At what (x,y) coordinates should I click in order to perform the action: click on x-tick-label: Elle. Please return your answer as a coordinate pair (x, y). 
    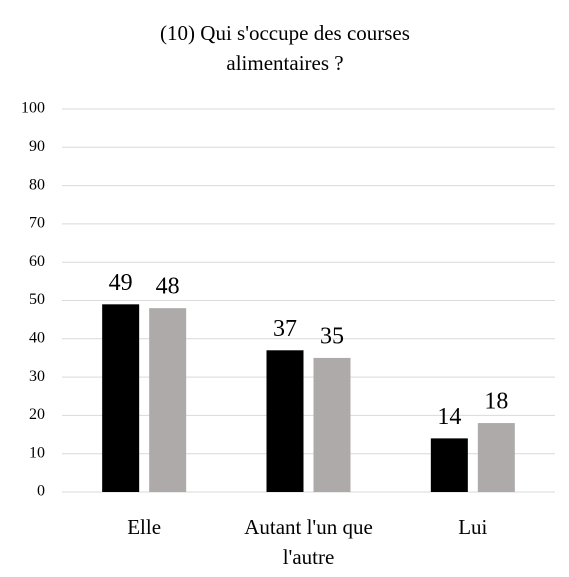
    Looking at the image, I should click on (144, 527).